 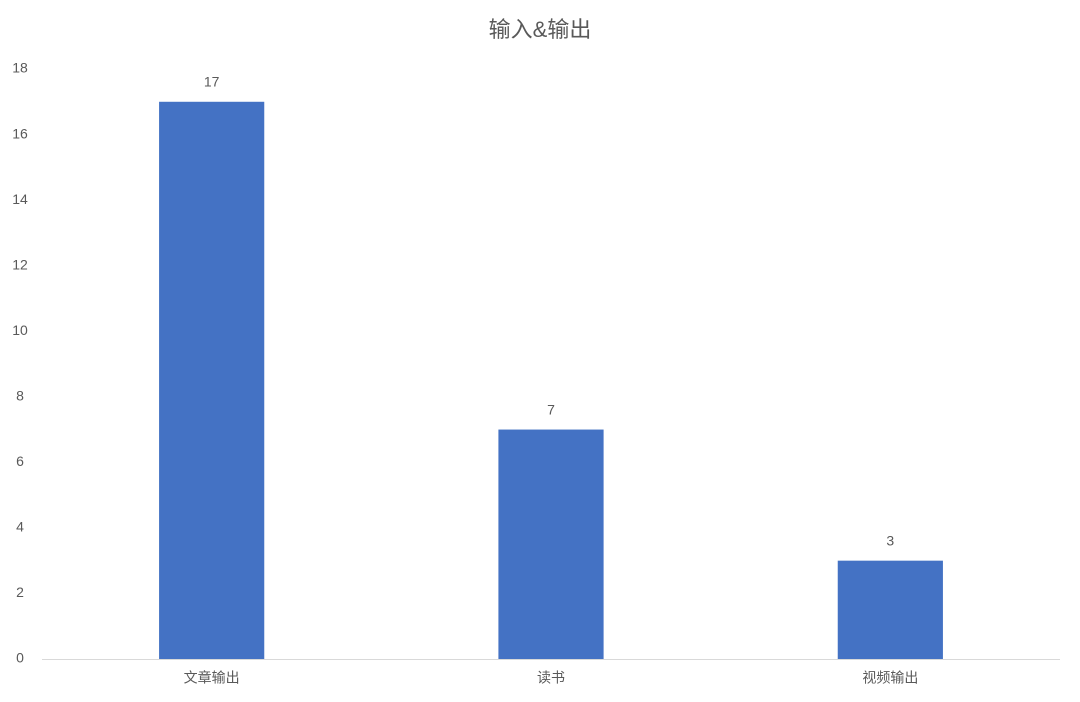 What do you see at coordinates (20, 527) in the screenshot?
I see `y-tick-label: 4` at bounding box center [20, 527].